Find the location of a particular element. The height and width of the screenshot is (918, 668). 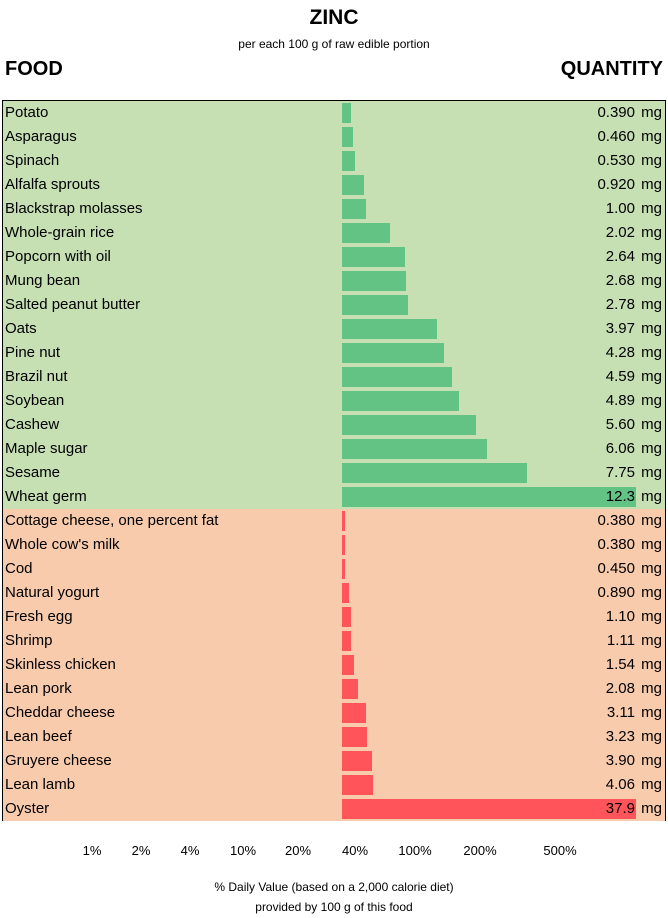

food-name: Blackstrap molasses is located at coordinates (74, 208).